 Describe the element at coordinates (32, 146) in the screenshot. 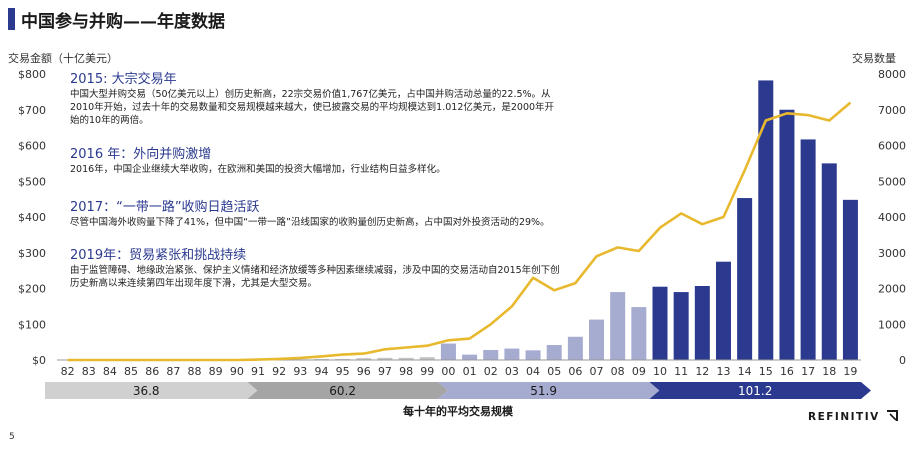

I see `y-tick-label: $600` at that location.